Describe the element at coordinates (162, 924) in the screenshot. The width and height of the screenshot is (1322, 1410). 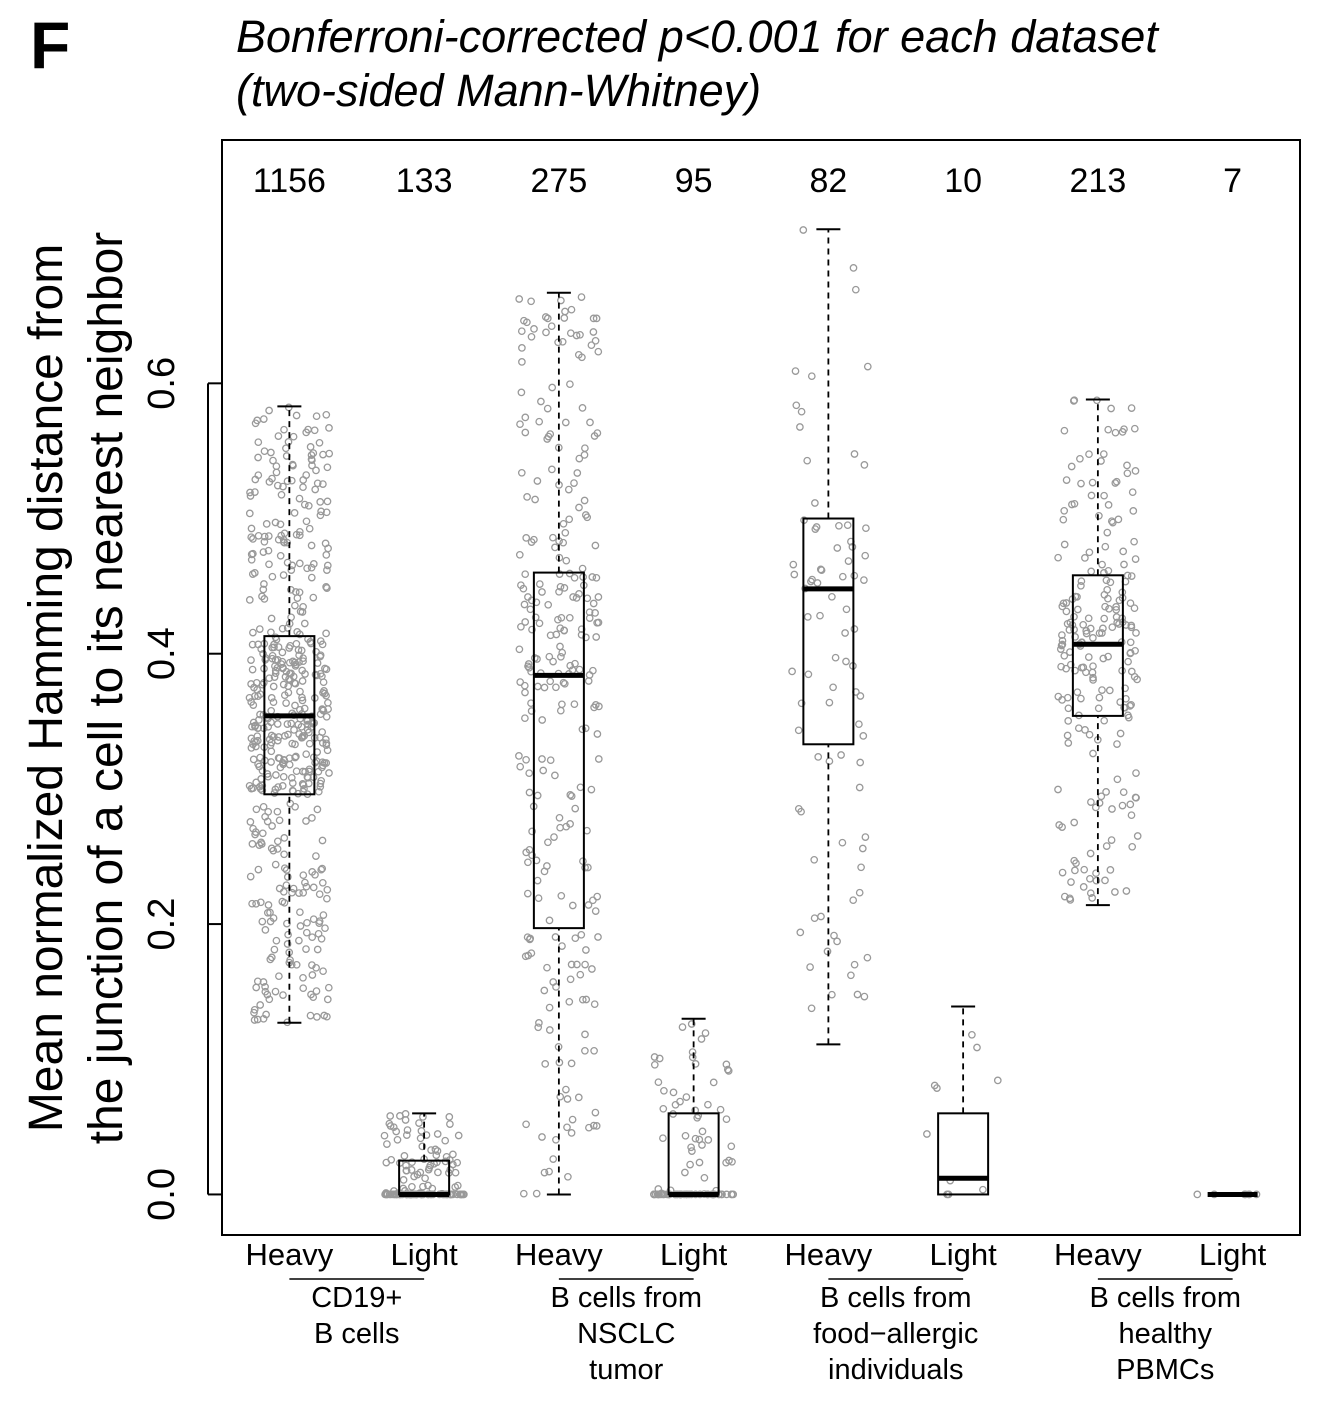
I see `y-tick-label: 0.2` at that location.